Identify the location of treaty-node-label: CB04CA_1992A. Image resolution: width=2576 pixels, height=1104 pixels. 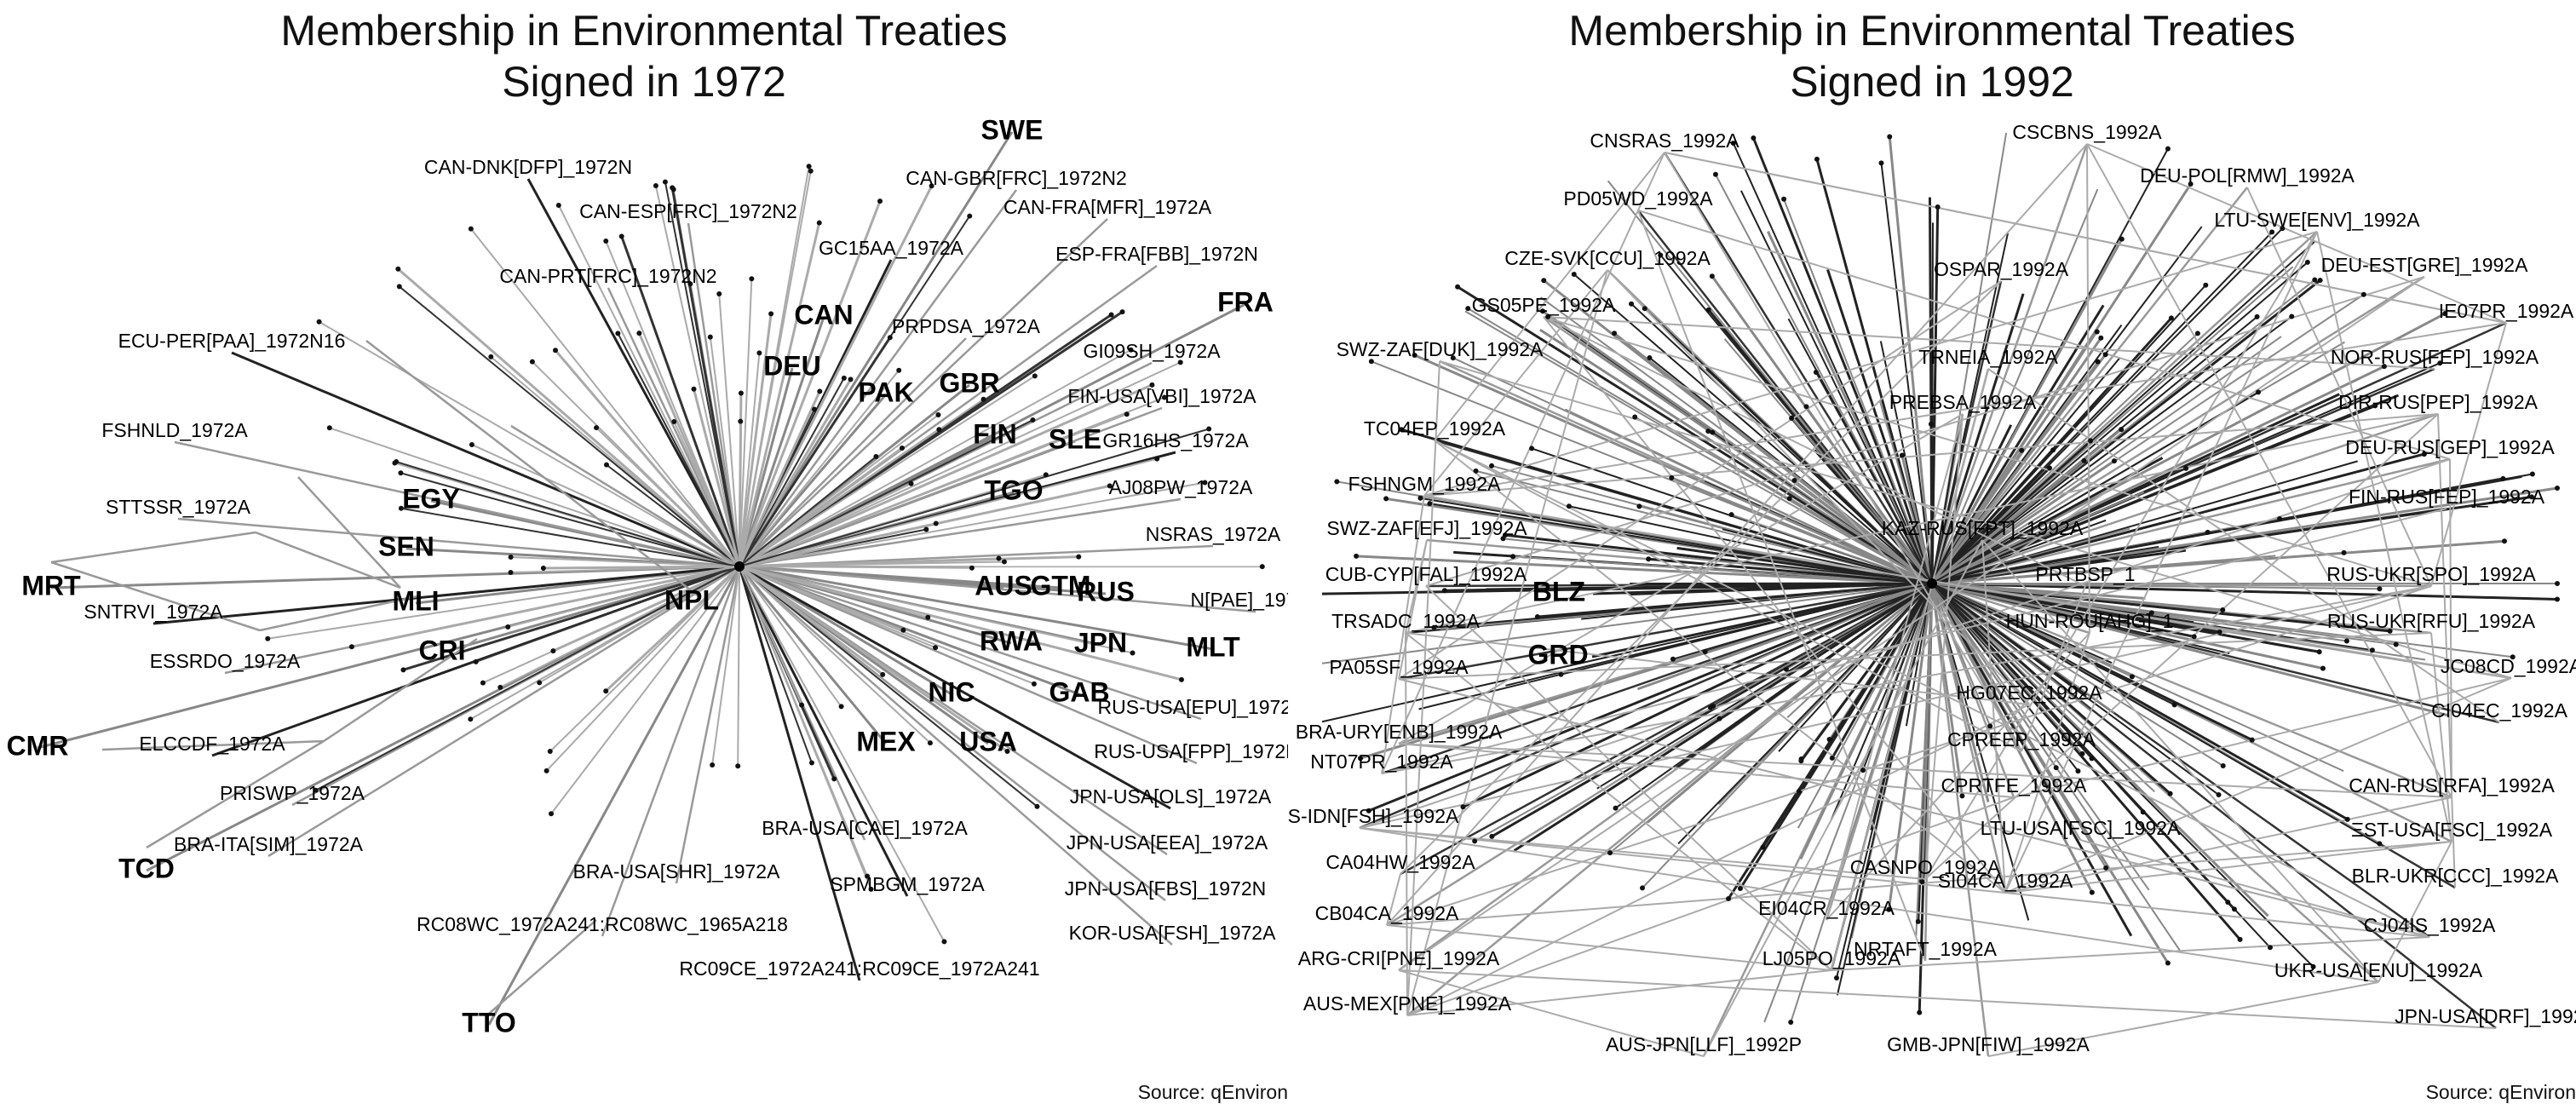
(1387, 913).